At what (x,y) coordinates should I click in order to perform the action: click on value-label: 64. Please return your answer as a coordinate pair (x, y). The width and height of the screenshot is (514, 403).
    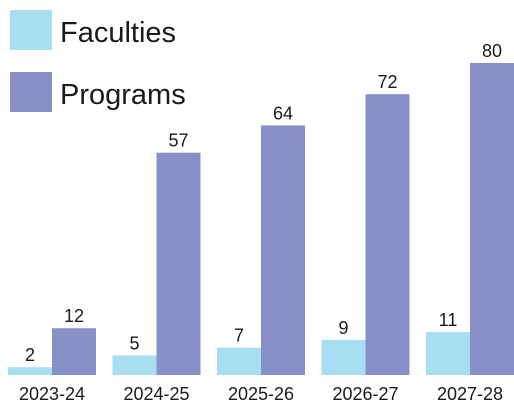
    Looking at the image, I should click on (283, 113).